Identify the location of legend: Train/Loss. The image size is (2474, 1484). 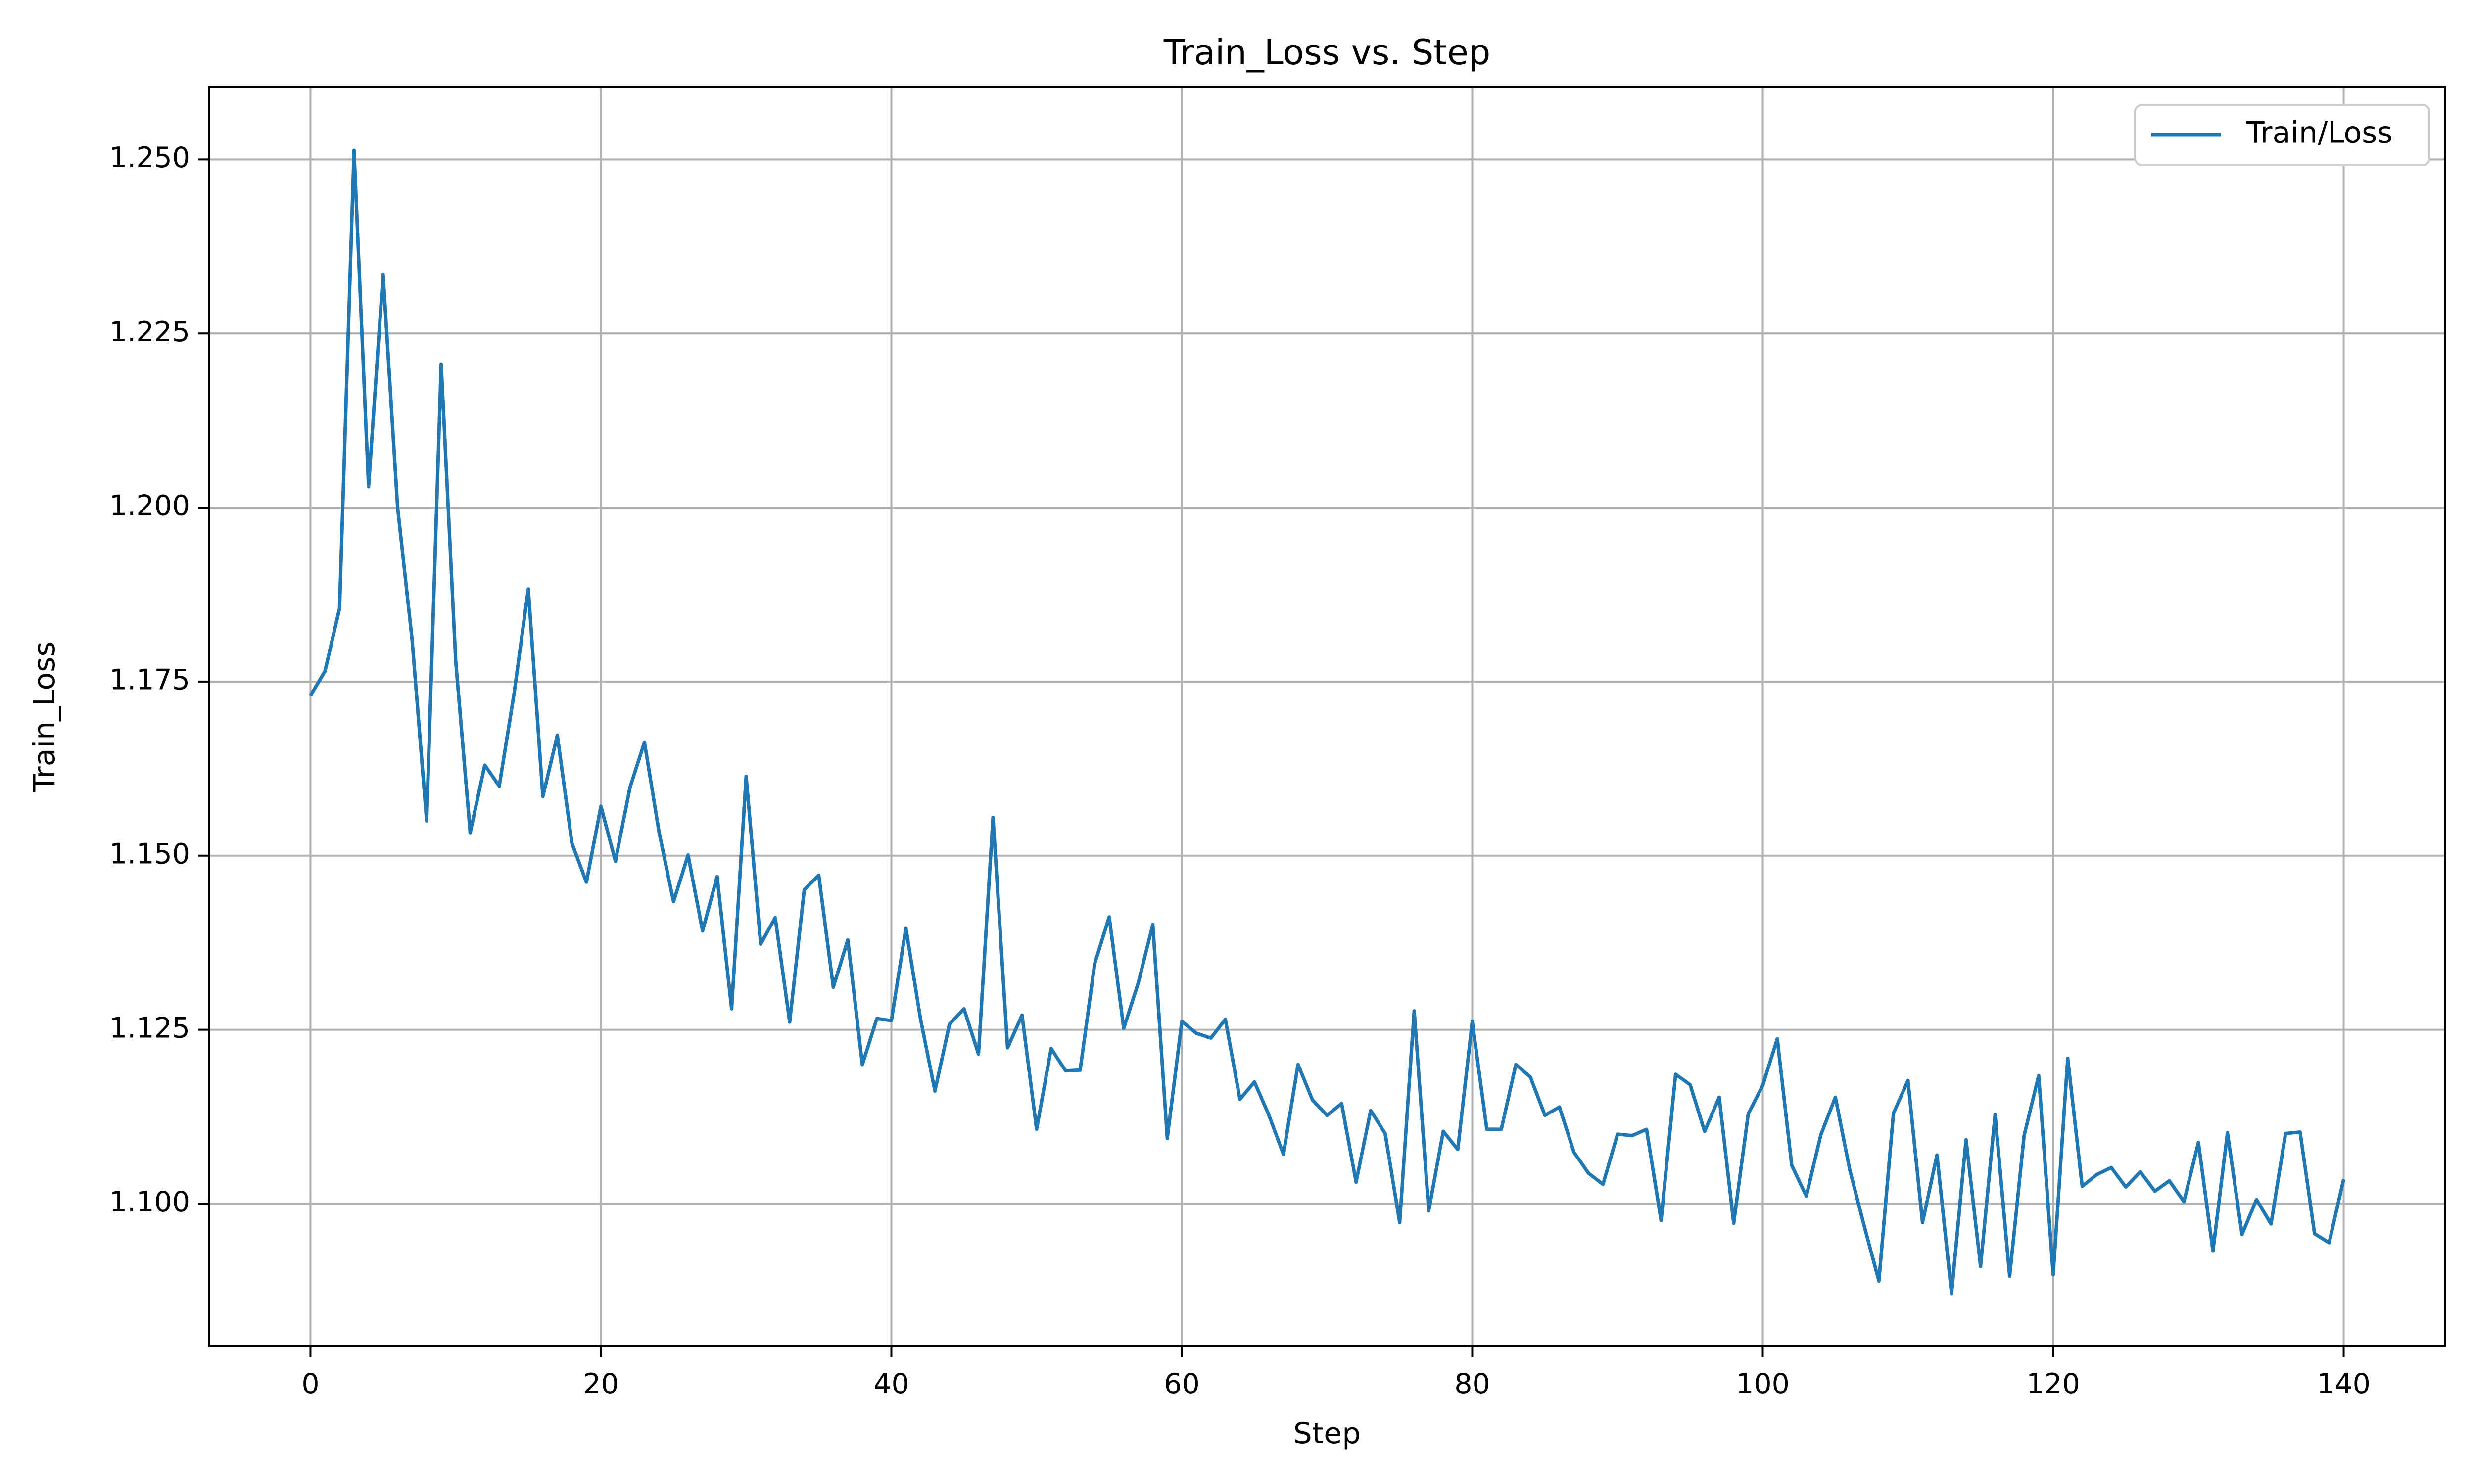
(2282, 135).